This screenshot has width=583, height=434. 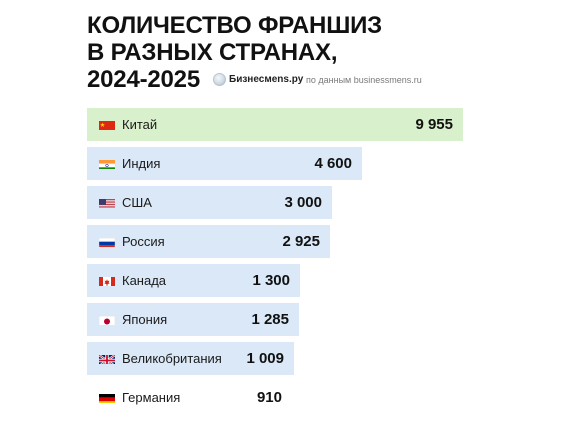 What do you see at coordinates (140, 124) in the screenshot?
I see `category-label: Китай` at bounding box center [140, 124].